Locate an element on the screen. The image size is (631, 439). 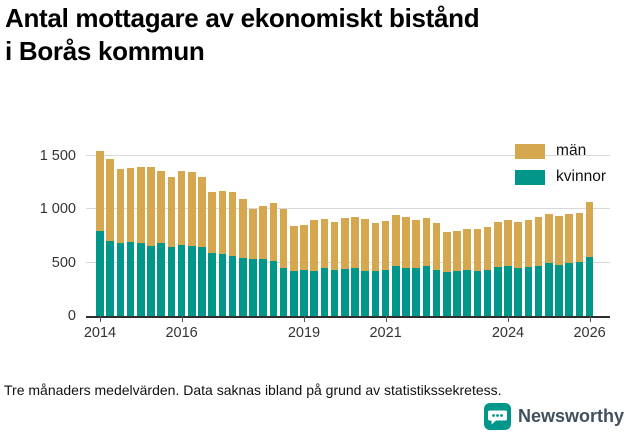
legend-label: kvinnor is located at coordinates (581, 176).